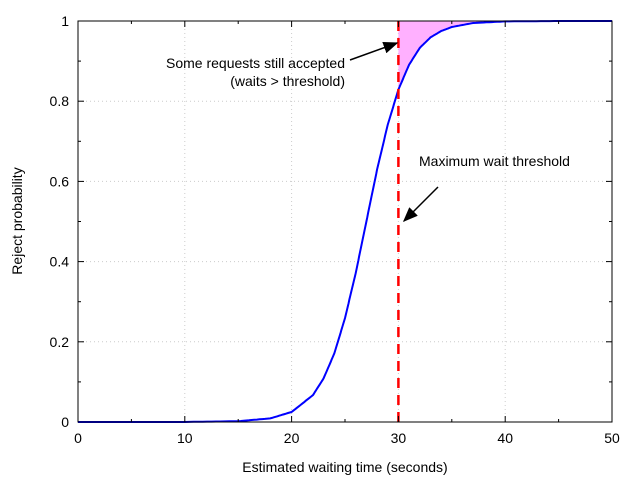  What do you see at coordinates (185, 438) in the screenshot?
I see `x-tick-label: 10` at bounding box center [185, 438].